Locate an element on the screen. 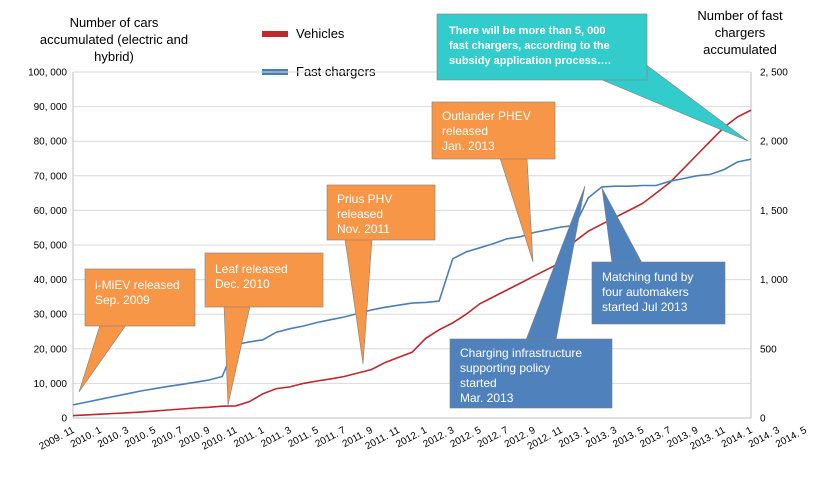  left-tick-label: 30, 000 is located at coordinates (51, 315).